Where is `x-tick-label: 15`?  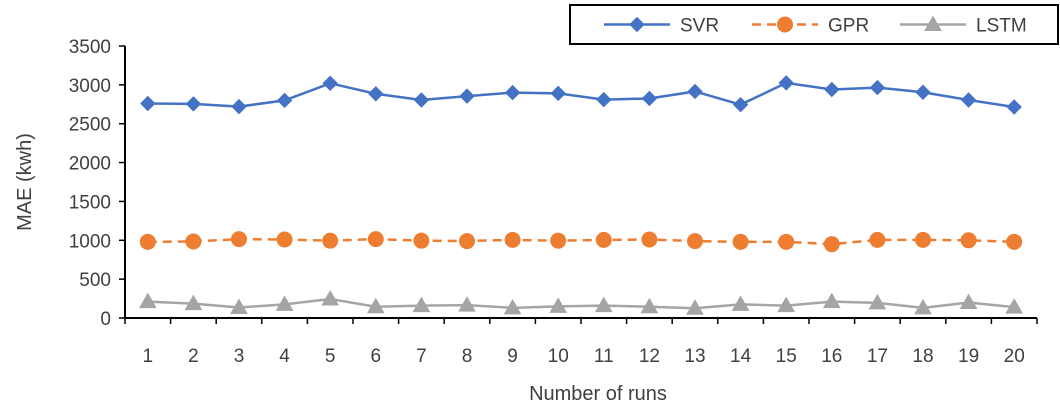 x-tick-label: 15 is located at coordinates (786, 356).